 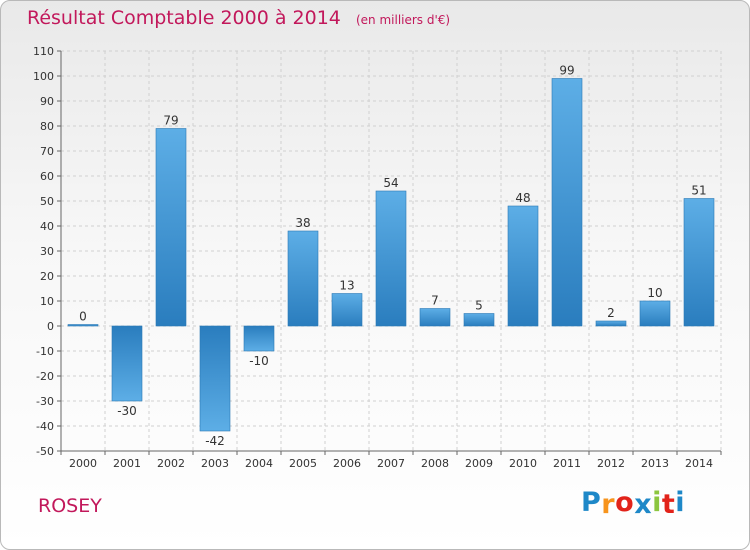 What do you see at coordinates (303, 463) in the screenshot?
I see `x-tick-label: 2005` at bounding box center [303, 463].